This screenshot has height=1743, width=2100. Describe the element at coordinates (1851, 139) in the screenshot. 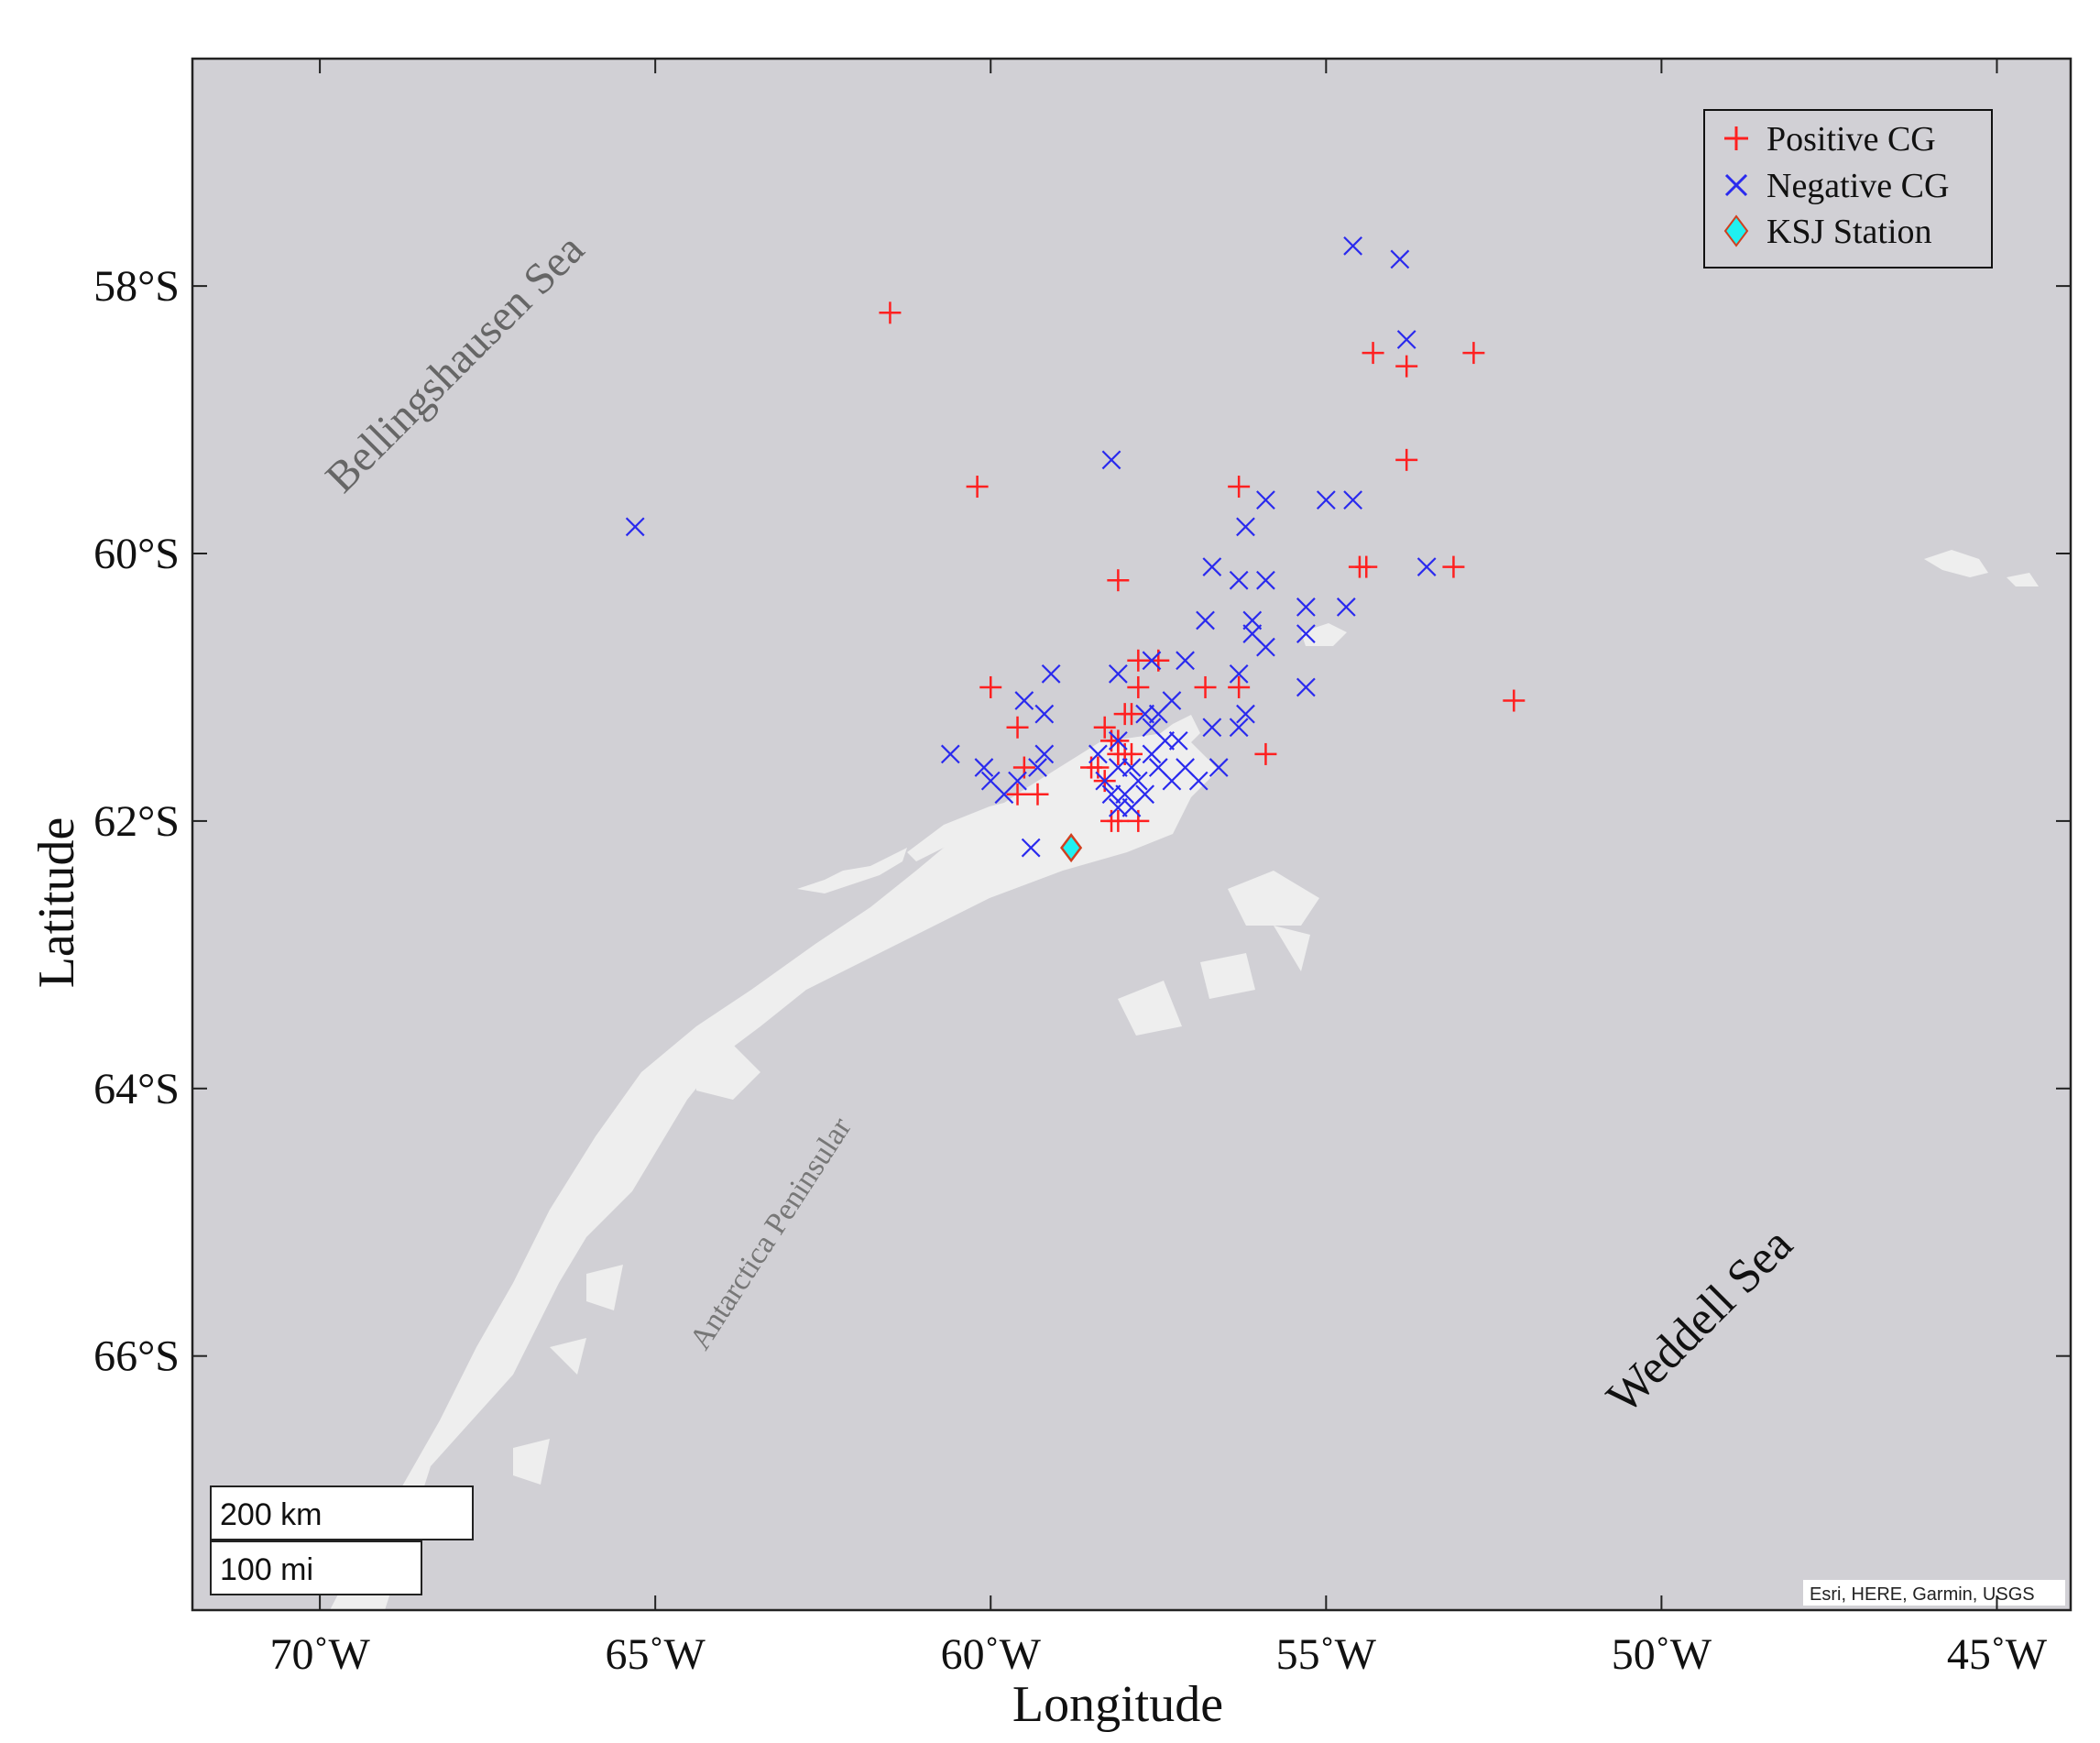

I see `legend-positive-label: Positive CG` at that location.